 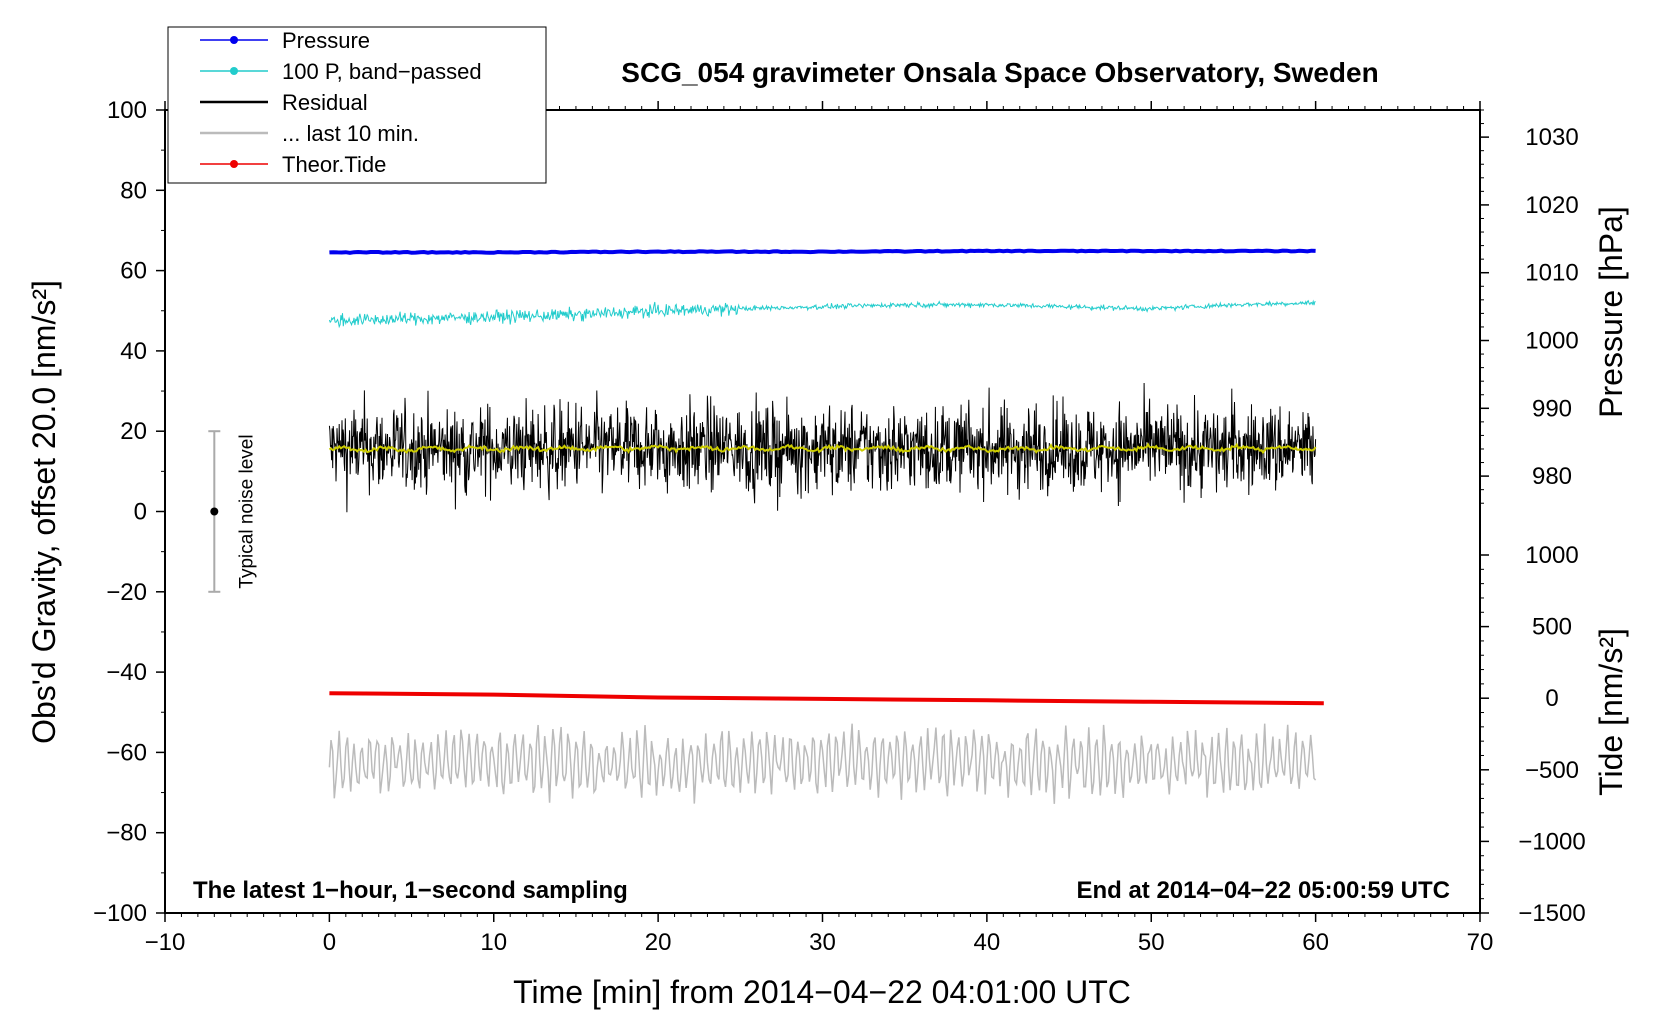 I want to click on y-axis-tide-title: Tide [nm/s²], so click(x=1611, y=712).